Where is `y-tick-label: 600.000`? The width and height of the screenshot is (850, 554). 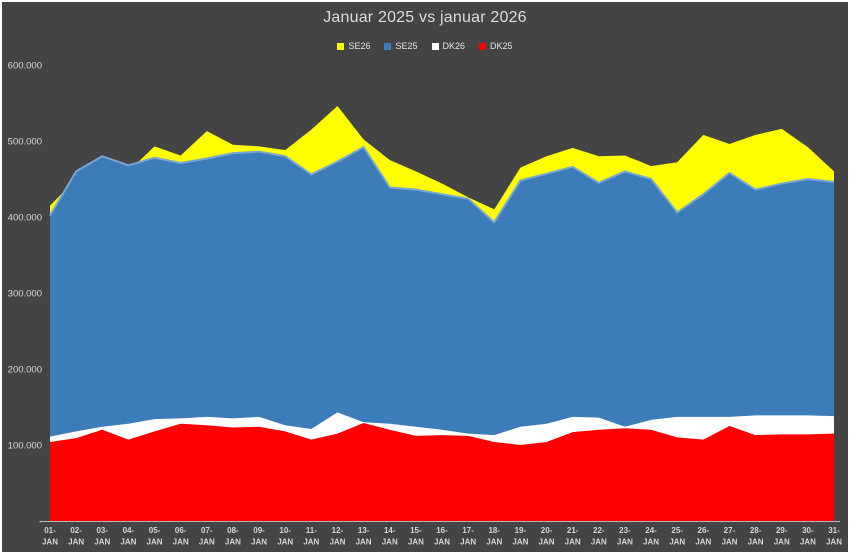
y-tick-label: 600.000 is located at coordinates (25, 66).